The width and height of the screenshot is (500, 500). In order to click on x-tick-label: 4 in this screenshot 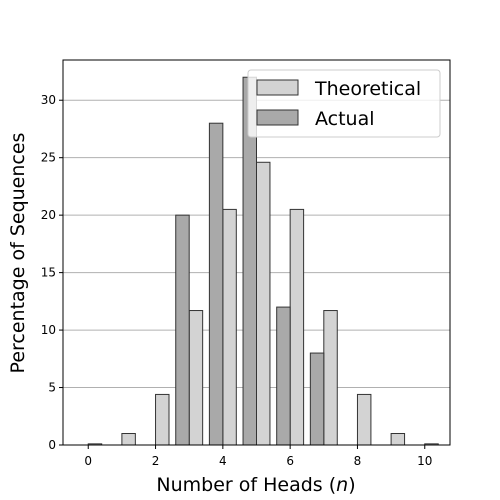, I will do `click(223, 461)`.